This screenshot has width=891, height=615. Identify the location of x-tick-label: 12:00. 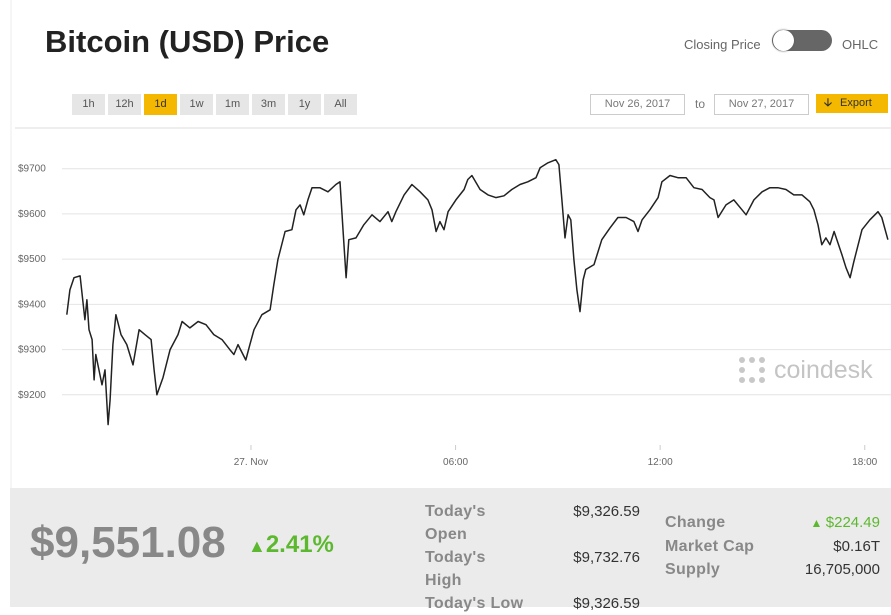
(660, 462).